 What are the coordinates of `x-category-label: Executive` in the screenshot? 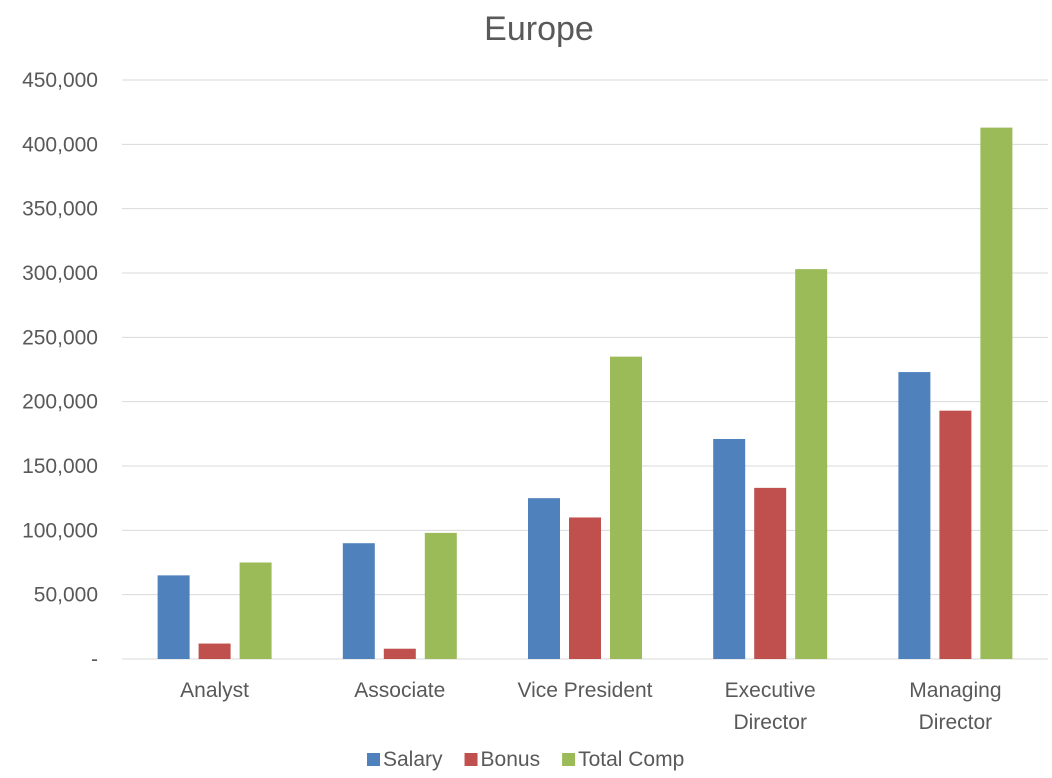 It's located at (770, 690).